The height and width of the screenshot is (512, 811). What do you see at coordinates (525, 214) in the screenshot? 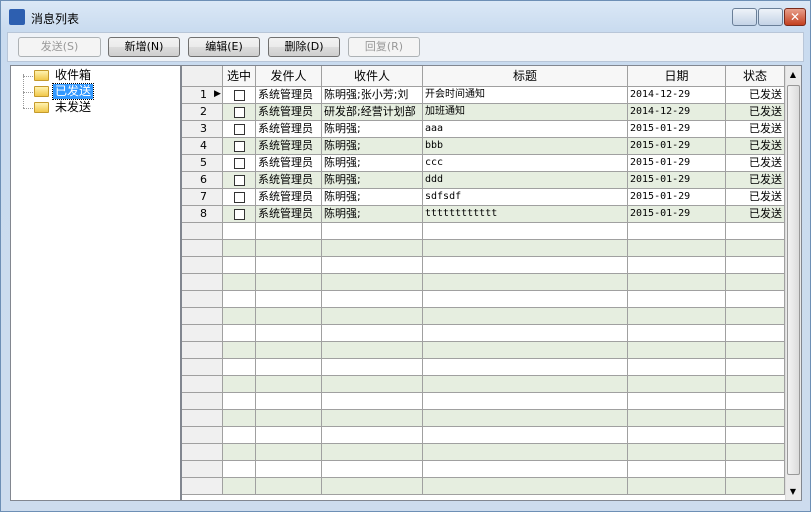
I see `grid-cell: tttttttttttt` at bounding box center [525, 214].